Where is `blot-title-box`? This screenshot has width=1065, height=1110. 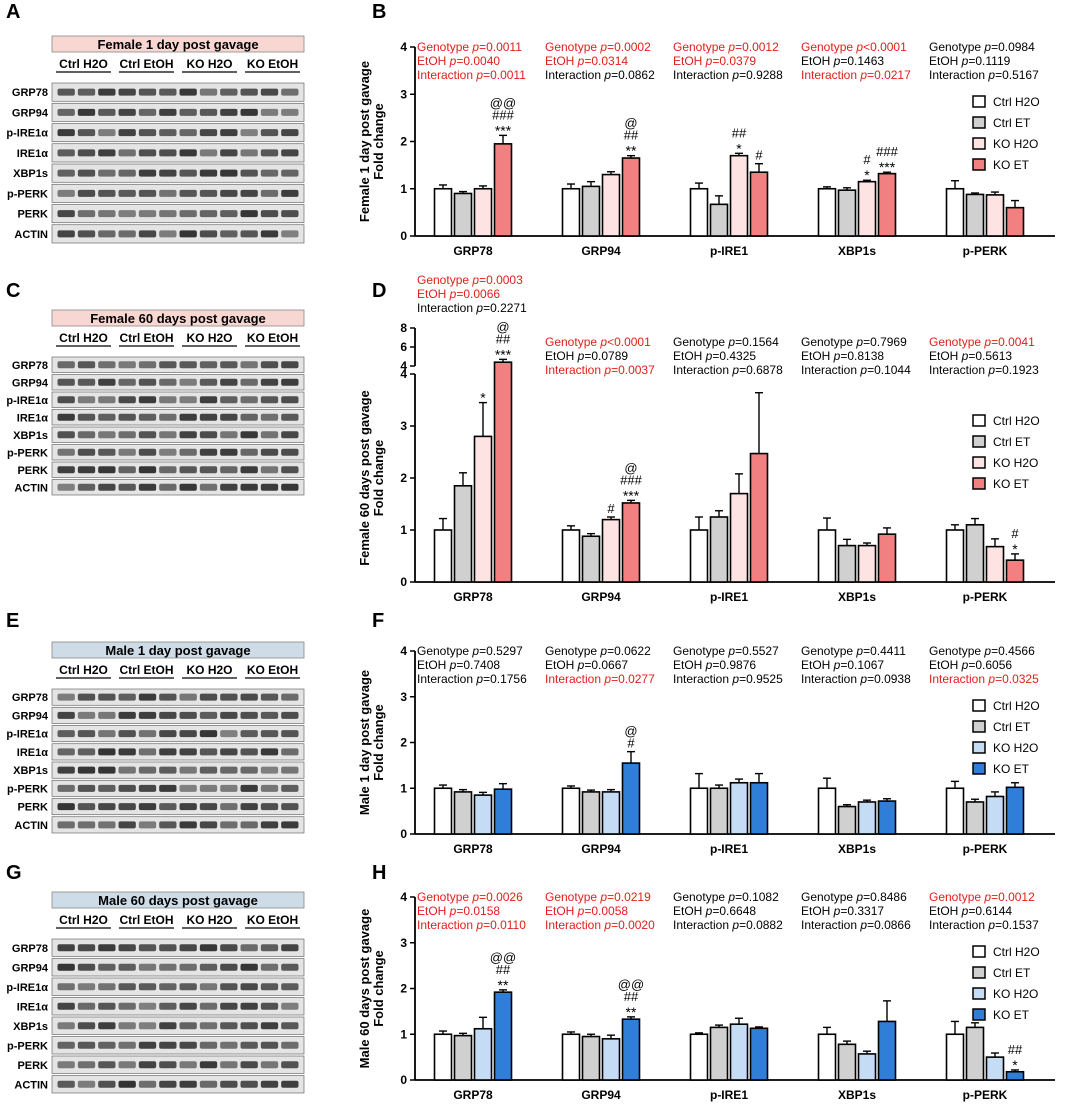
blot-title-box is located at coordinates (178, 900).